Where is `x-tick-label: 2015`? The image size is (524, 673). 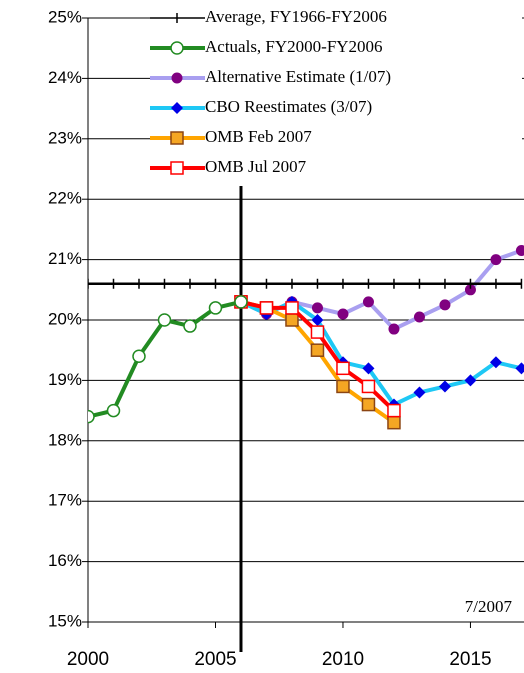
x-tick-label: 2015 is located at coordinates (470, 659).